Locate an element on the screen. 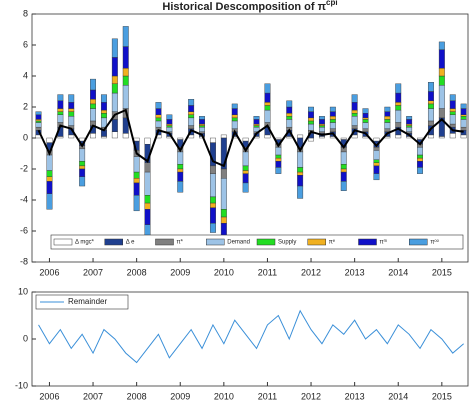 The width and height of the screenshot is (471, 414). x-tick-label: 2010 is located at coordinates (224, 272).